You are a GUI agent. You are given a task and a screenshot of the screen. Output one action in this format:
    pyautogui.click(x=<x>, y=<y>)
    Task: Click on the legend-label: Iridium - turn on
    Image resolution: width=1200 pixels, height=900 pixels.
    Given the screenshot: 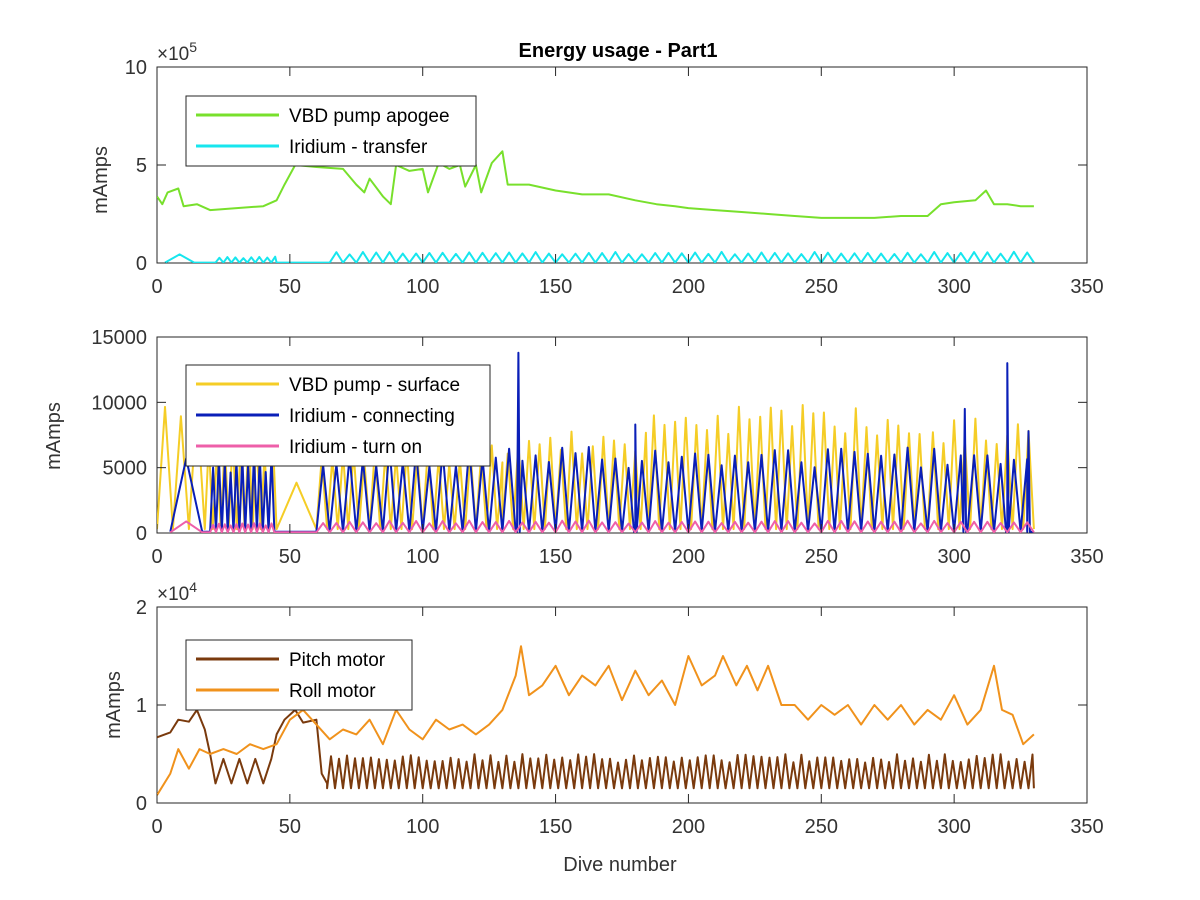 What is the action you would take?
    pyautogui.click(x=355, y=447)
    